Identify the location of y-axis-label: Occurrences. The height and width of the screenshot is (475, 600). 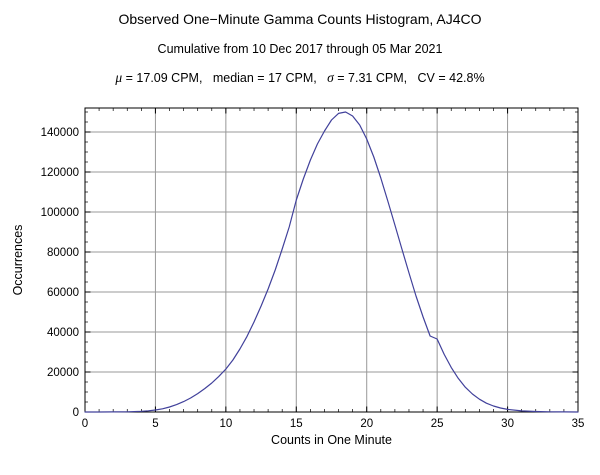
(18, 260).